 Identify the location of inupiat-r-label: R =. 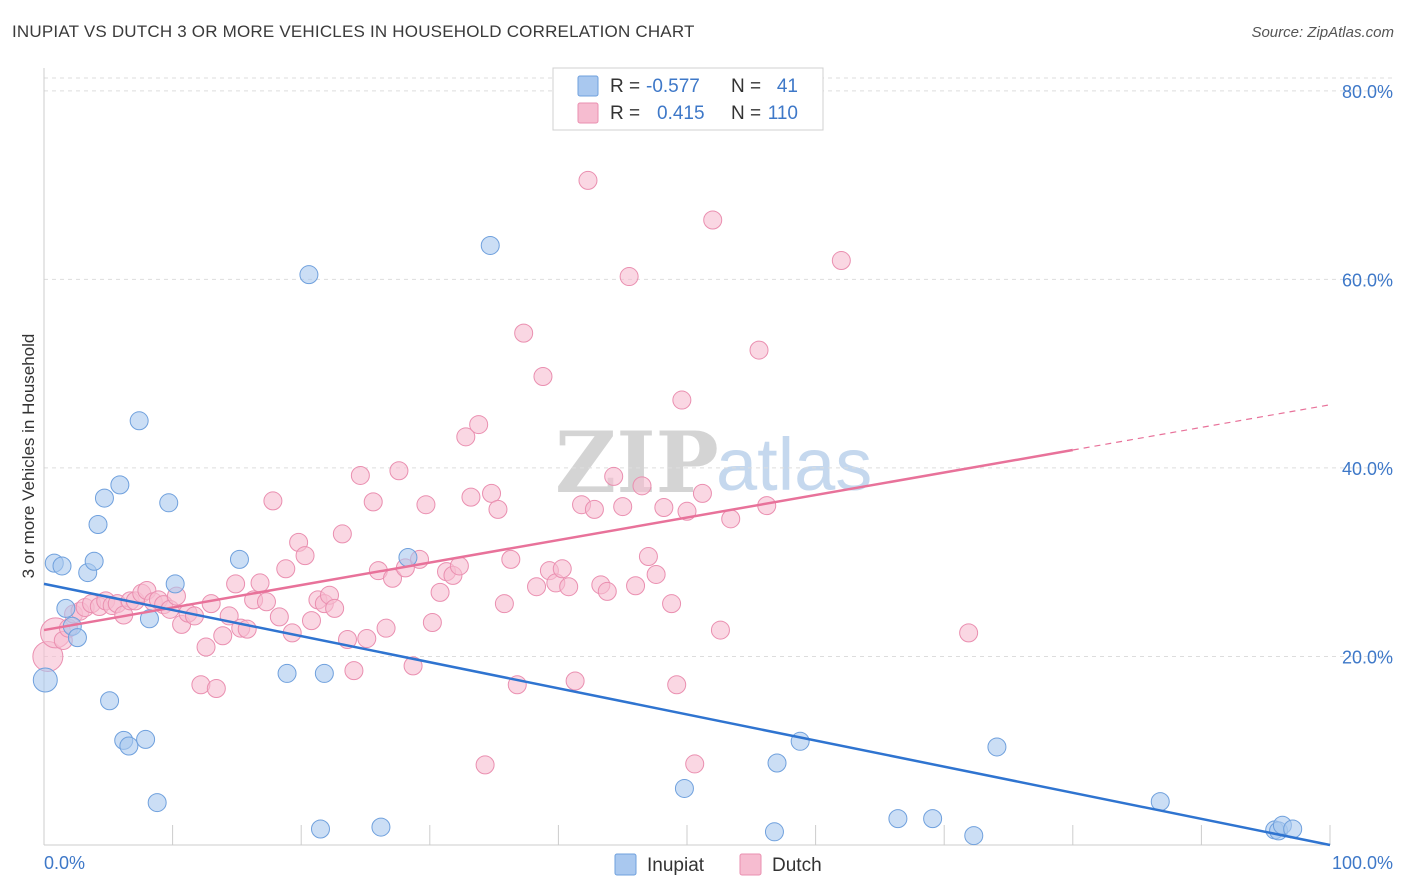
(625, 86).